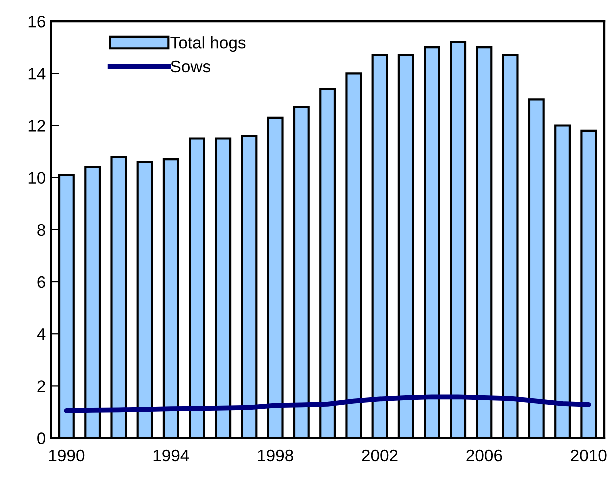 This screenshot has height=479, width=615. I want to click on y-tick-label: 16, so click(37, 22).